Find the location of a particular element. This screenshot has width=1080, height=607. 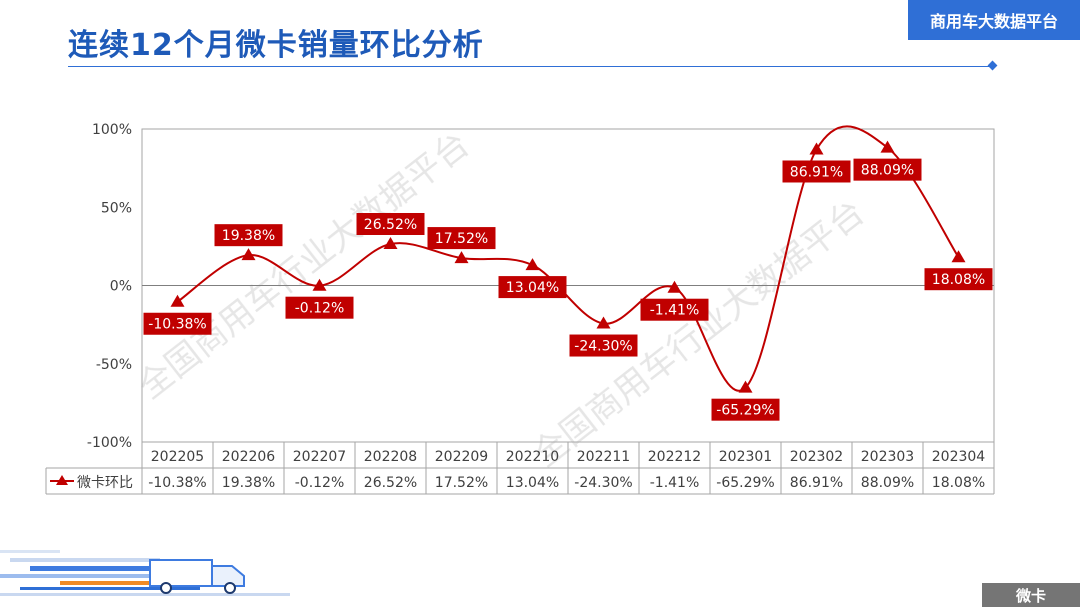

table-cell: 13.04% is located at coordinates (532, 483).